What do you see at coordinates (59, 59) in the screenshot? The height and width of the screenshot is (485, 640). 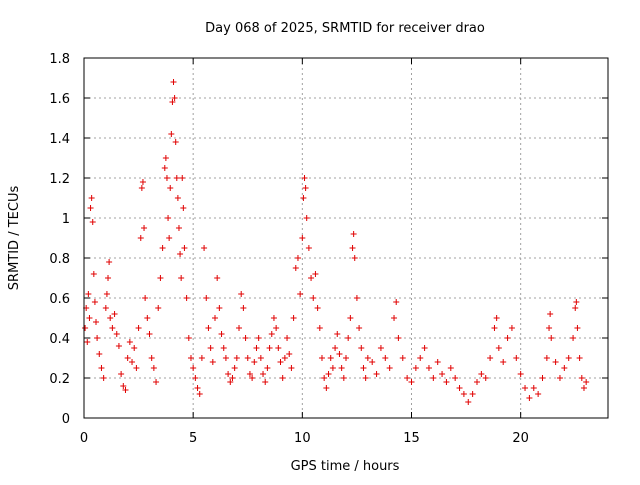 I see `y-tick-label: 1.8` at bounding box center [59, 59].